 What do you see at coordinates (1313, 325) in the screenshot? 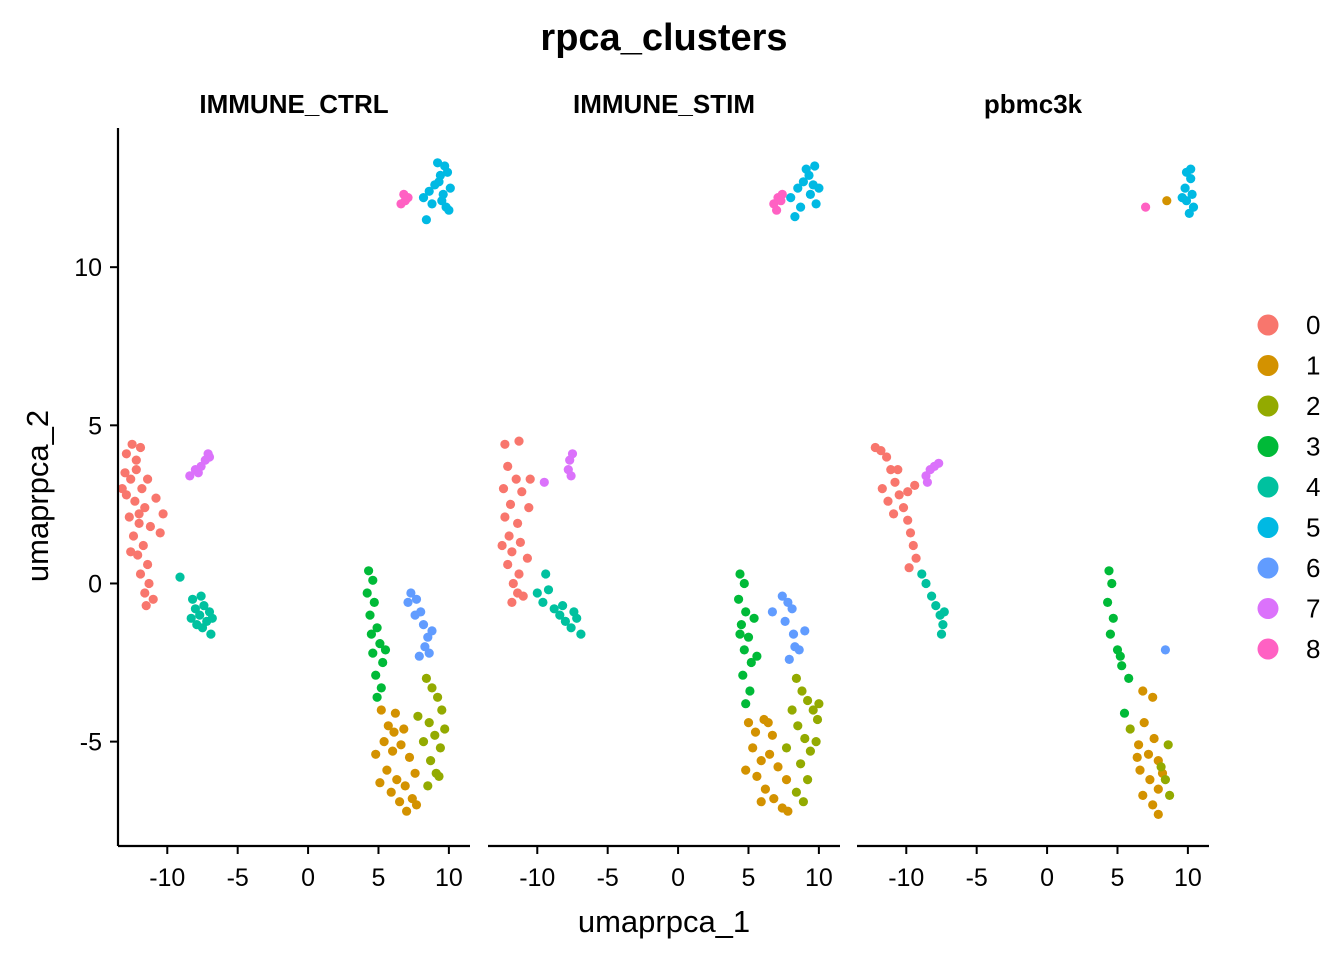
I see `legend-label: 0` at bounding box center [1313, 325].